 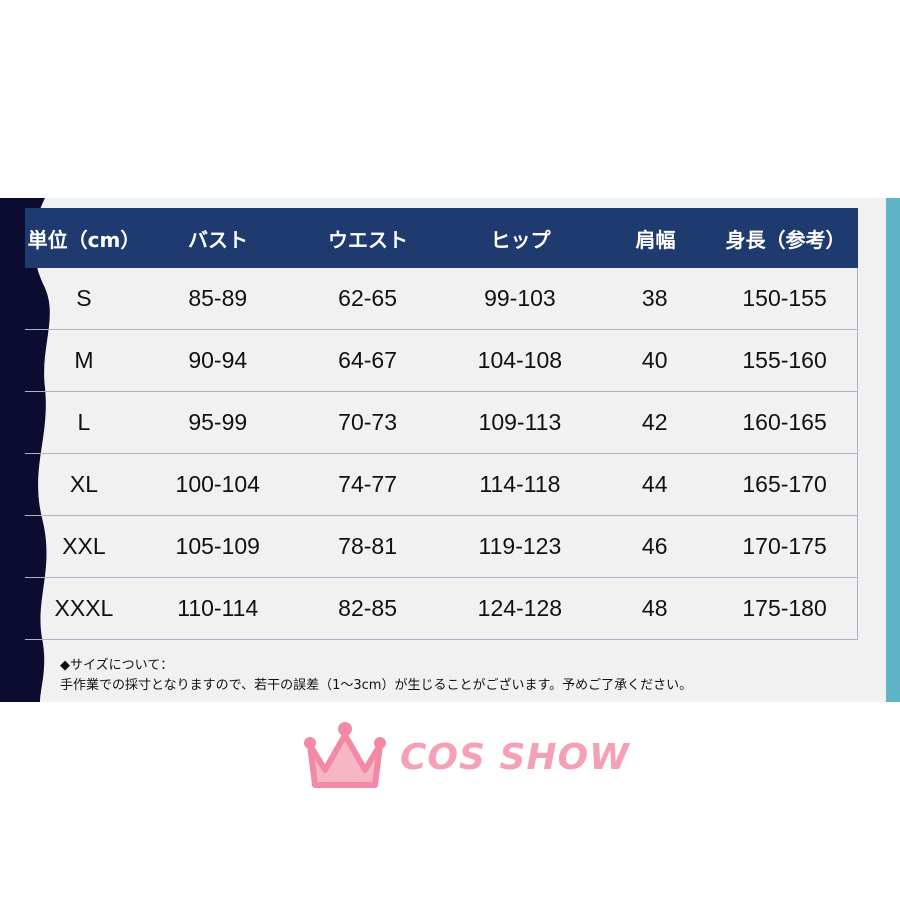 What do you see at coordinates (784, 484) in the screenshot?
I see `cell-height: 165-170` at bounding box center [784, 484].